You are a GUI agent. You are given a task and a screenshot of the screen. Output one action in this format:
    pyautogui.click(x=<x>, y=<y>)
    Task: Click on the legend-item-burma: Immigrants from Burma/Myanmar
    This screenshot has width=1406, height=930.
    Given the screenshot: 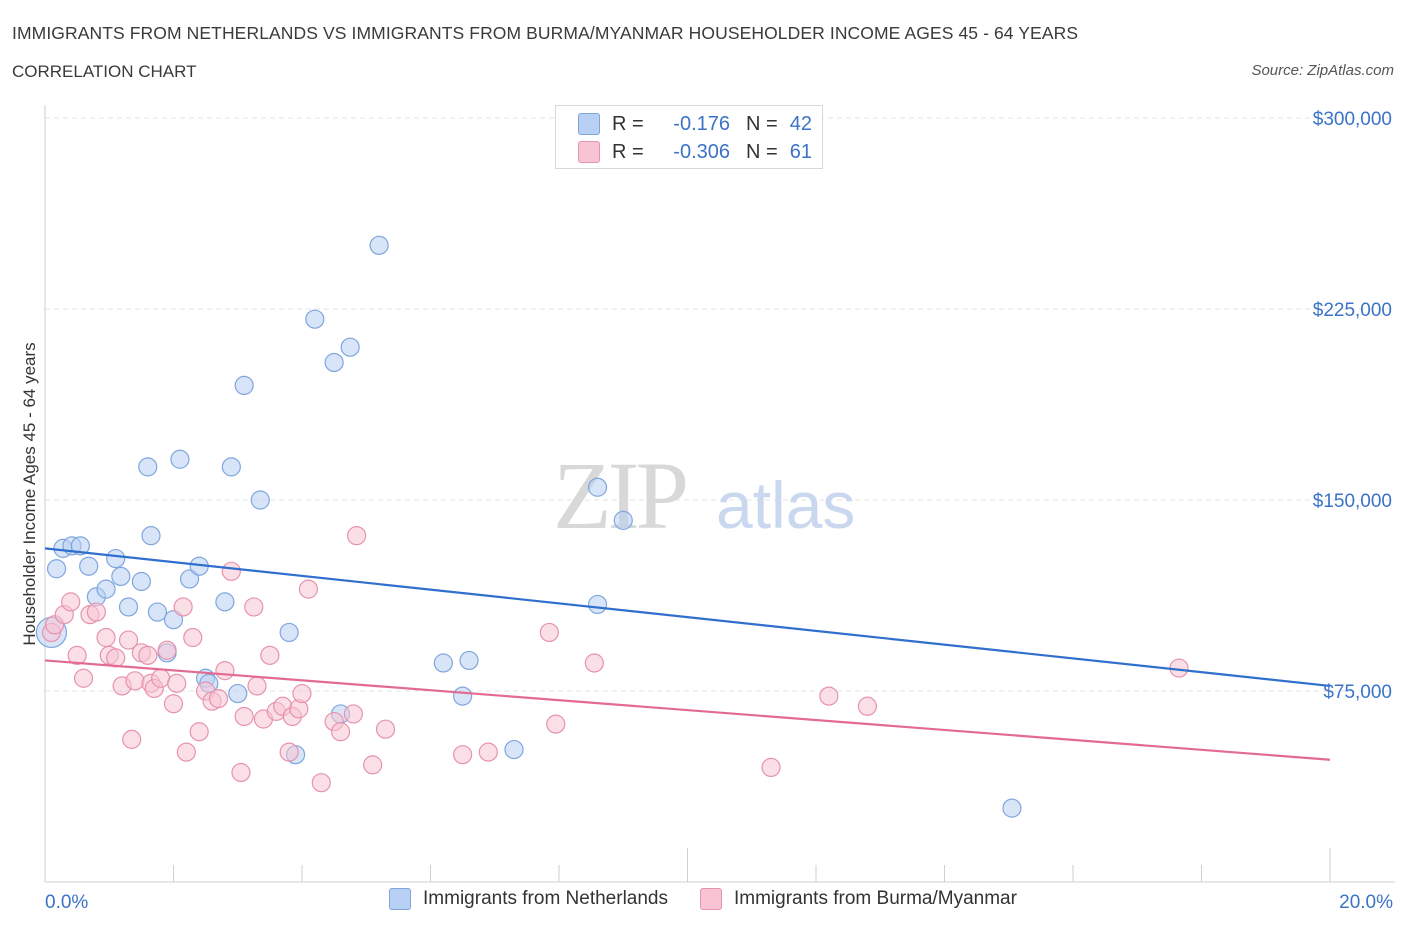 What is the action you would take?
    pyautogui.click(x=858, y=899)
    